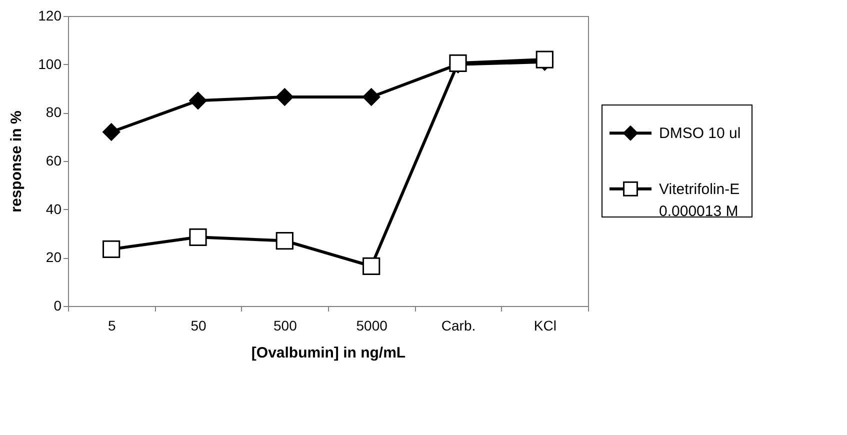 This screenshot has width=847, height=435. Describe the element at coordinates (50, 64) in the screenshot. I see `y-tick-label: 100` at that location.